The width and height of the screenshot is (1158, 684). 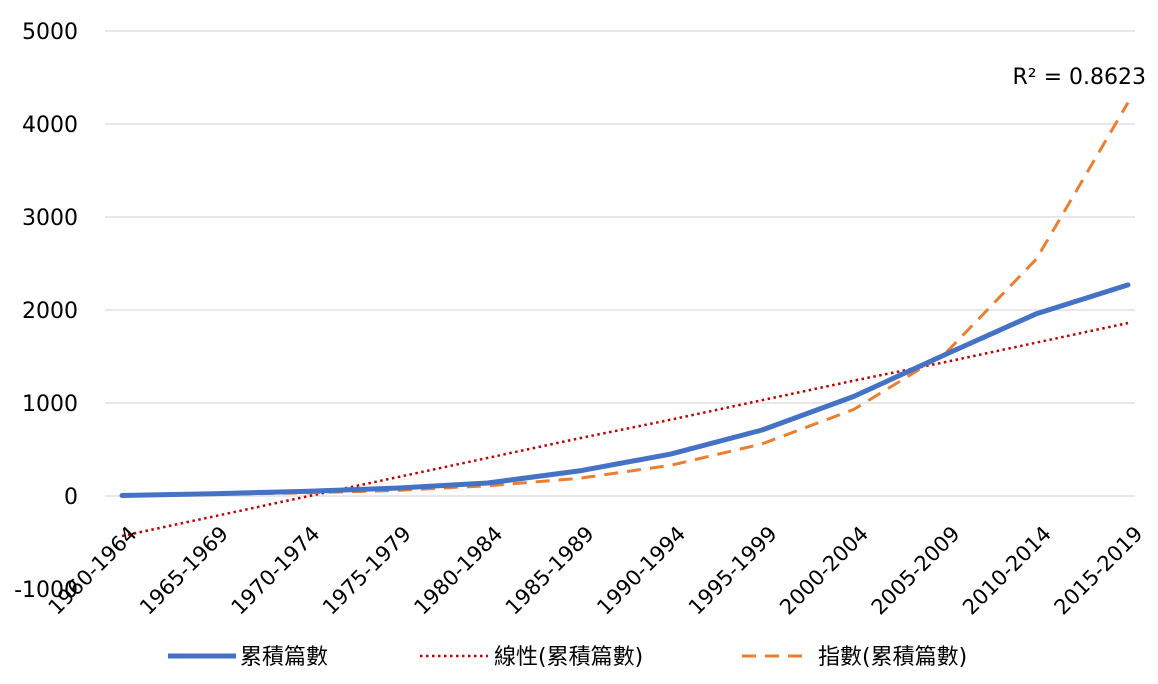 I want to click on y-tick-label: 3000, so click(x=50, y=218).